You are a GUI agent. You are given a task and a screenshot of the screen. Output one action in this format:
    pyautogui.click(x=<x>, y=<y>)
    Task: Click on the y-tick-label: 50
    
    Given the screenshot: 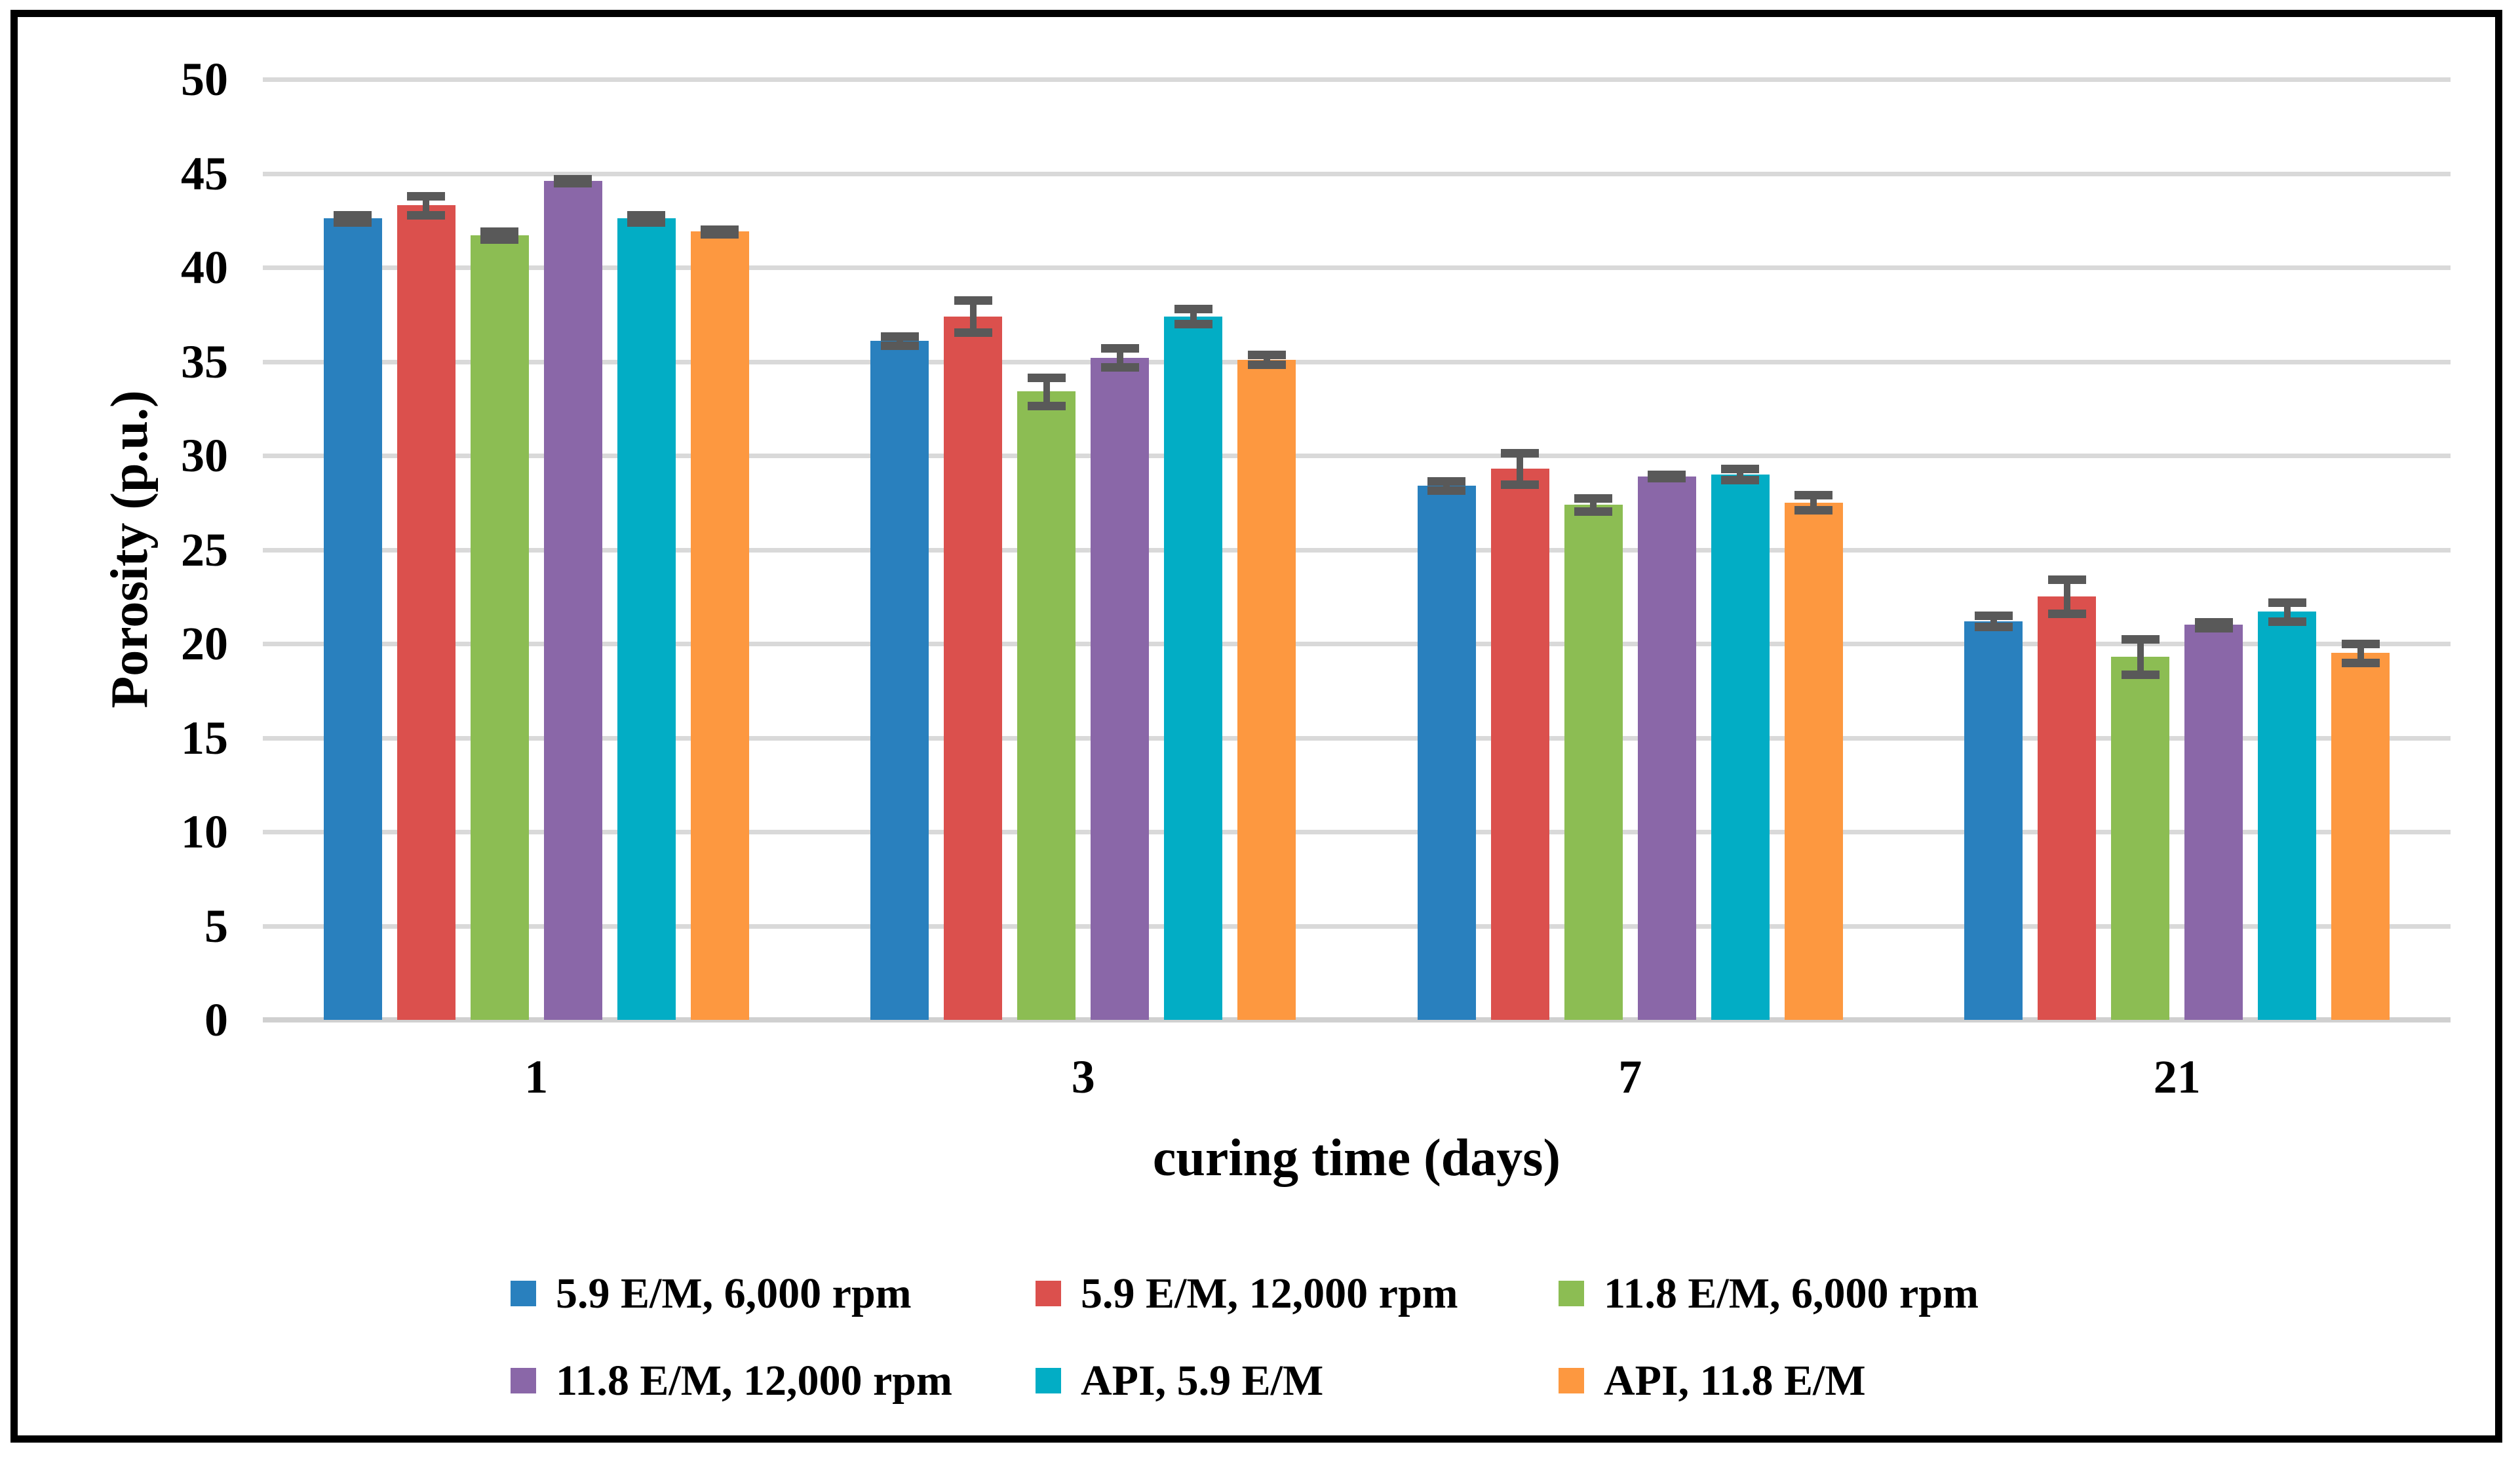 What is the action you would take?
    pyautogui.click(x=204, y=79)
    